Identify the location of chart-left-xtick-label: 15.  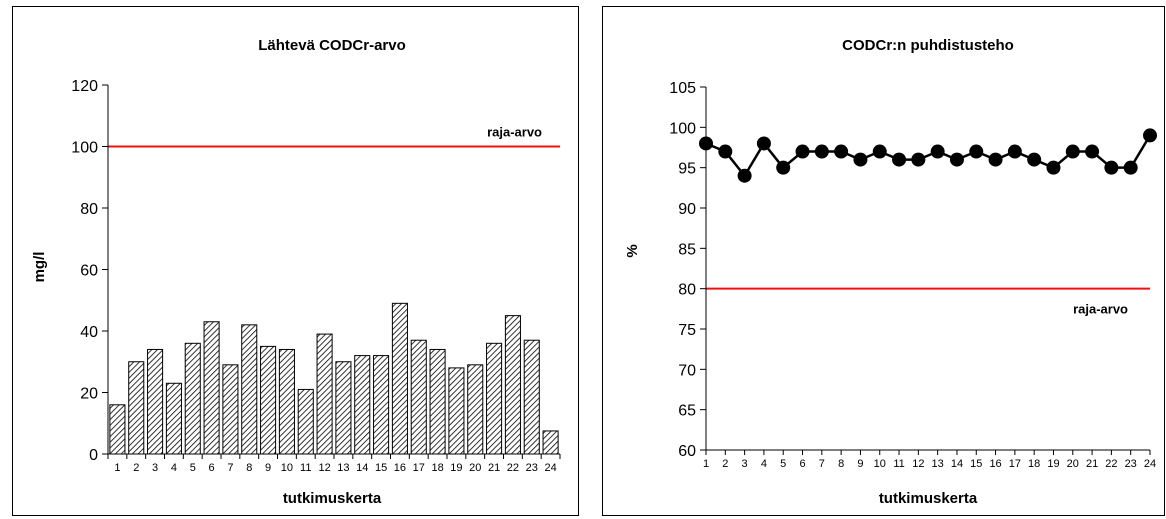
(381, 468).